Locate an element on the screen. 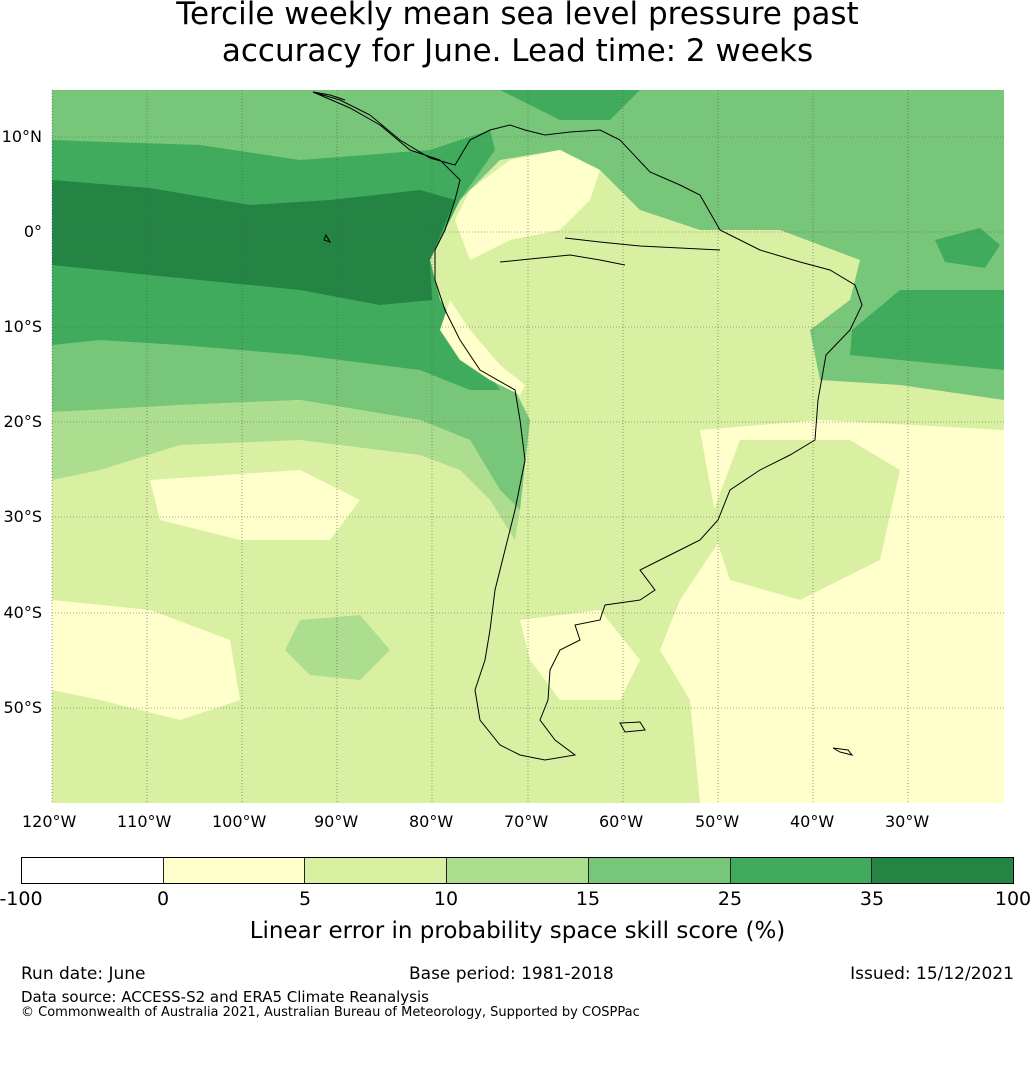 Image resolution: width=1035 pixels, height=1065 pixels. lon-label-100w: 100°W is located at coordinates (239, 821).